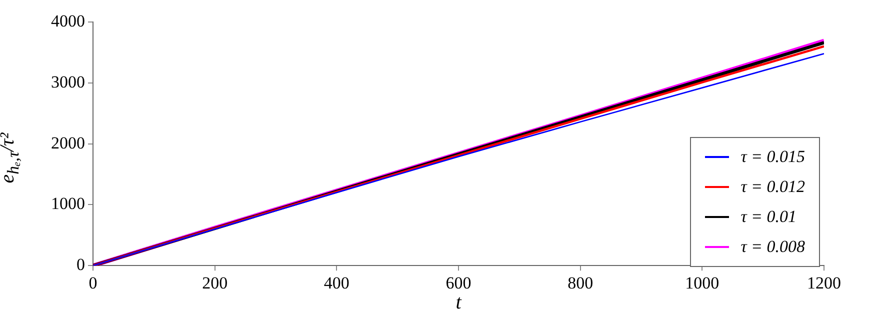 The width and height of the screenshot is (872, 327). Describe the element at coordinates (772, 247) in the screenshot. I see `legend-label: τ = 0.008` at that location.